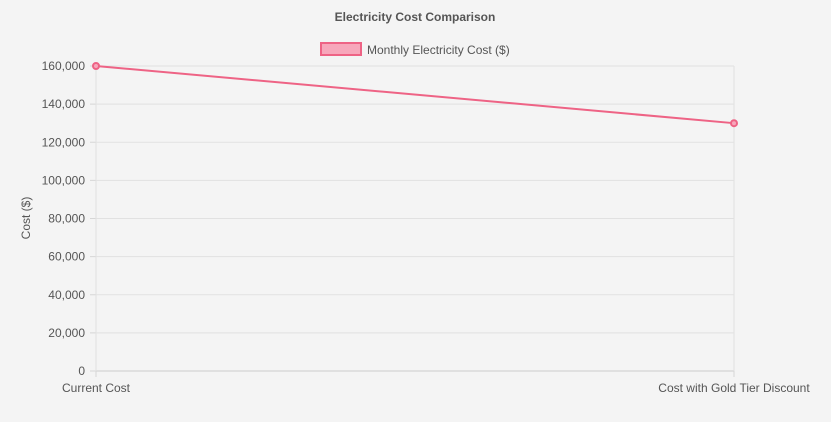 The height and width of the screenshot is (422, 831). I want to click on y-tick-label: 140,000, so click(64, 104).